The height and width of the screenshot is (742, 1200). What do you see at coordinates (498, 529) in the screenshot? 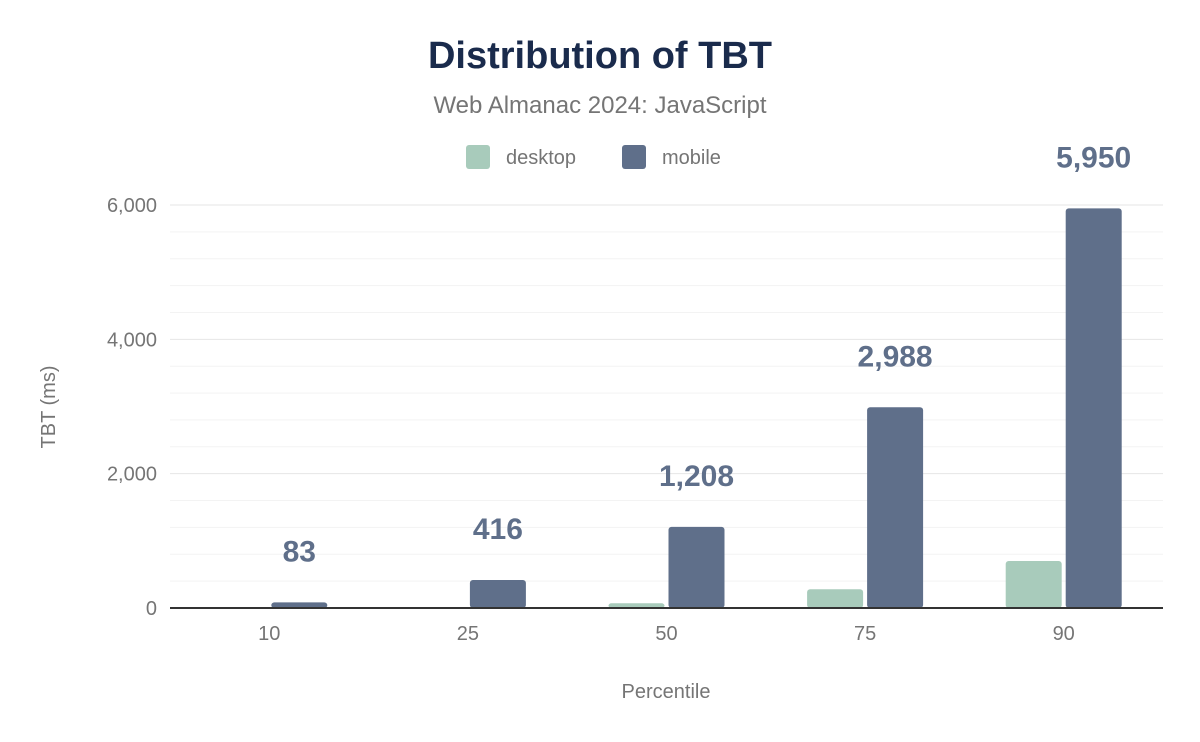
I see `data-label: 416` at bounding box center [498, 529].